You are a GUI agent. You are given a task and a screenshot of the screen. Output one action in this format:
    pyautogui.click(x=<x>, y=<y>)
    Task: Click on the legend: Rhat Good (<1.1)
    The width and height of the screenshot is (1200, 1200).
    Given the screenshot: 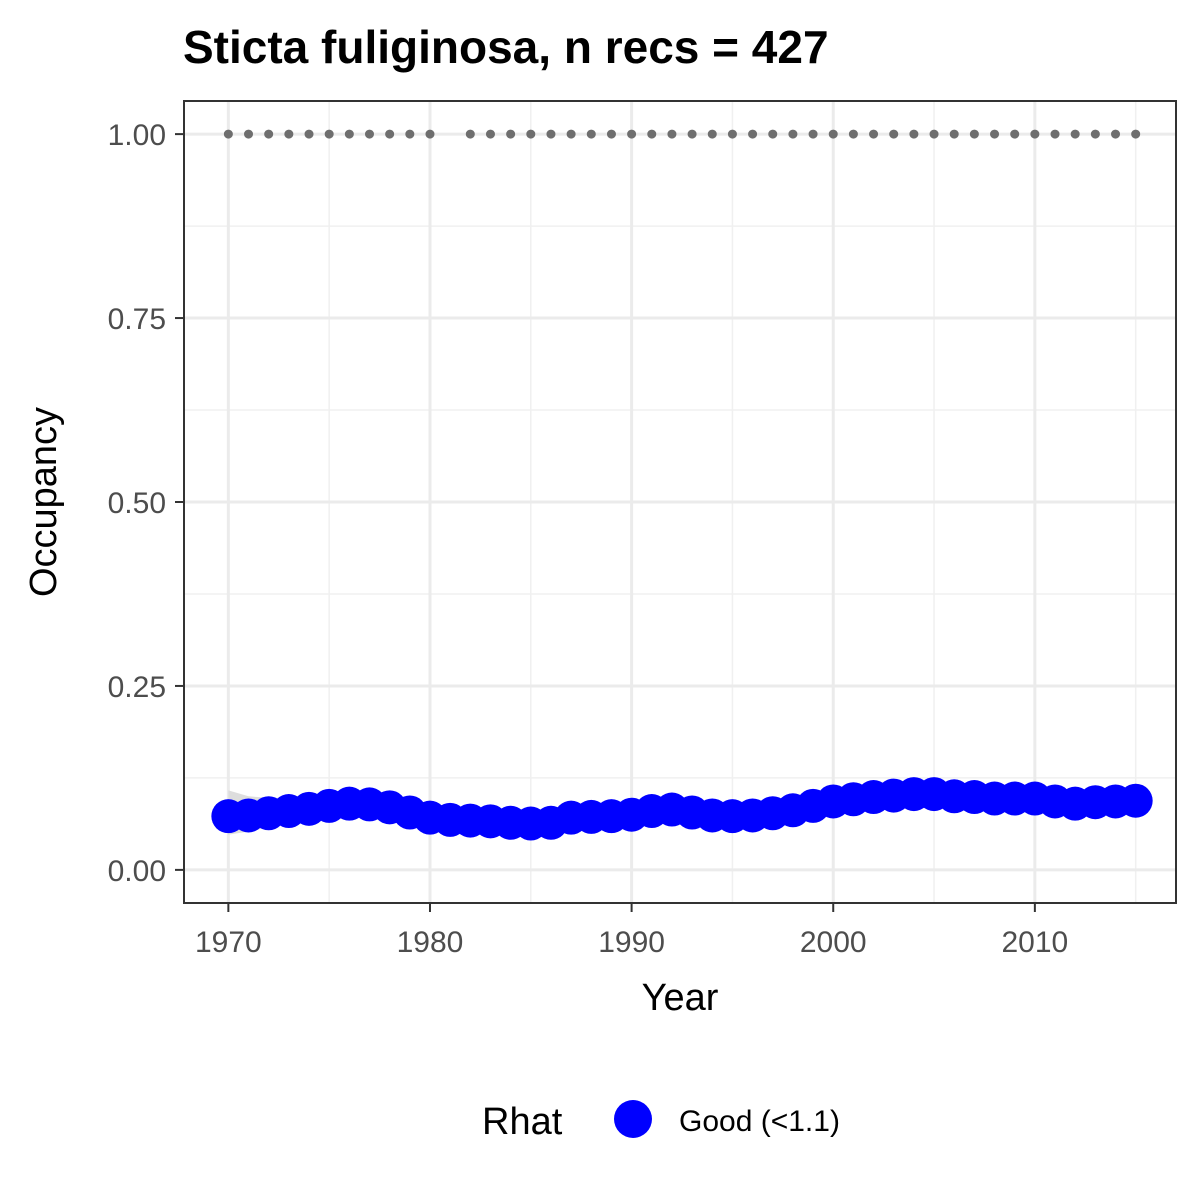 What is the action you would take?
    pyautogui.click(x=661, y=1121)
    